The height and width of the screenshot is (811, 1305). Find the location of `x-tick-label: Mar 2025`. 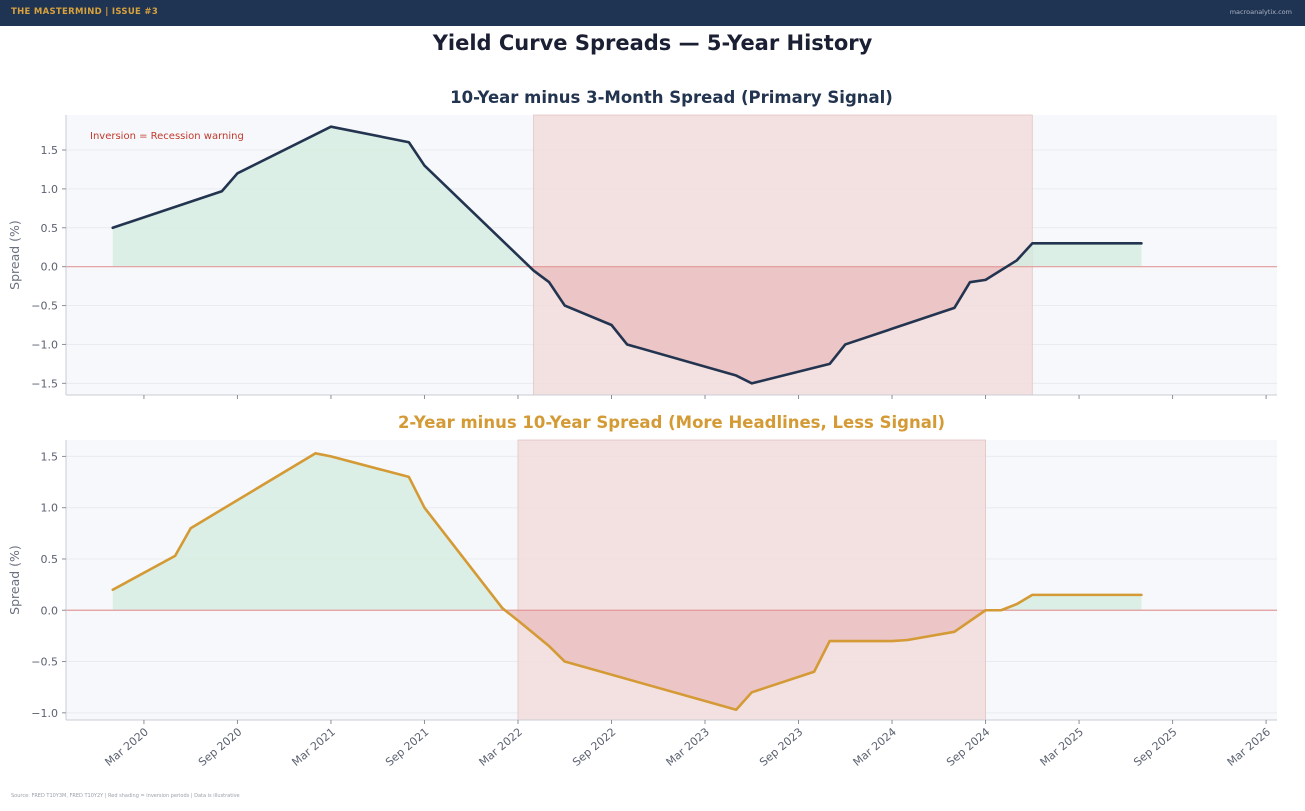

x-tick-label: Mar 2025 is located at coordinates (1062, 747).